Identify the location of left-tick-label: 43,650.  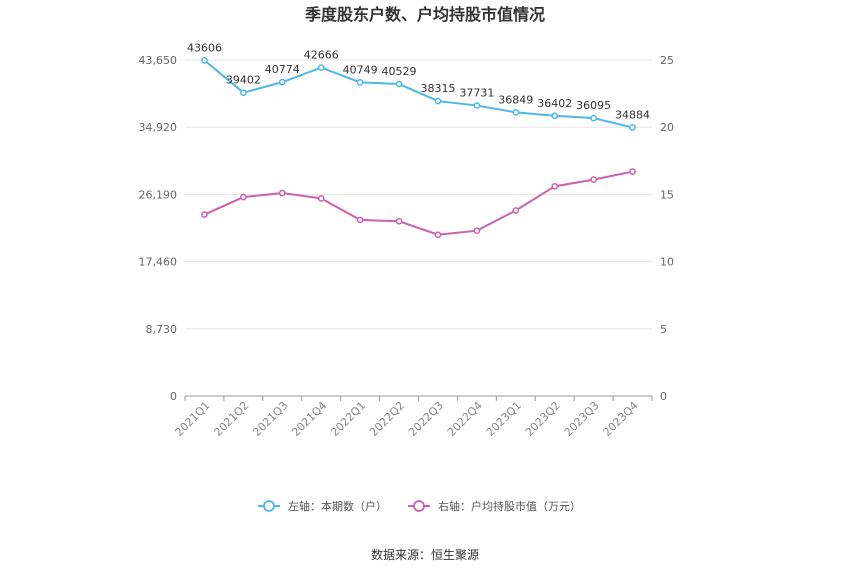
(158, 60).